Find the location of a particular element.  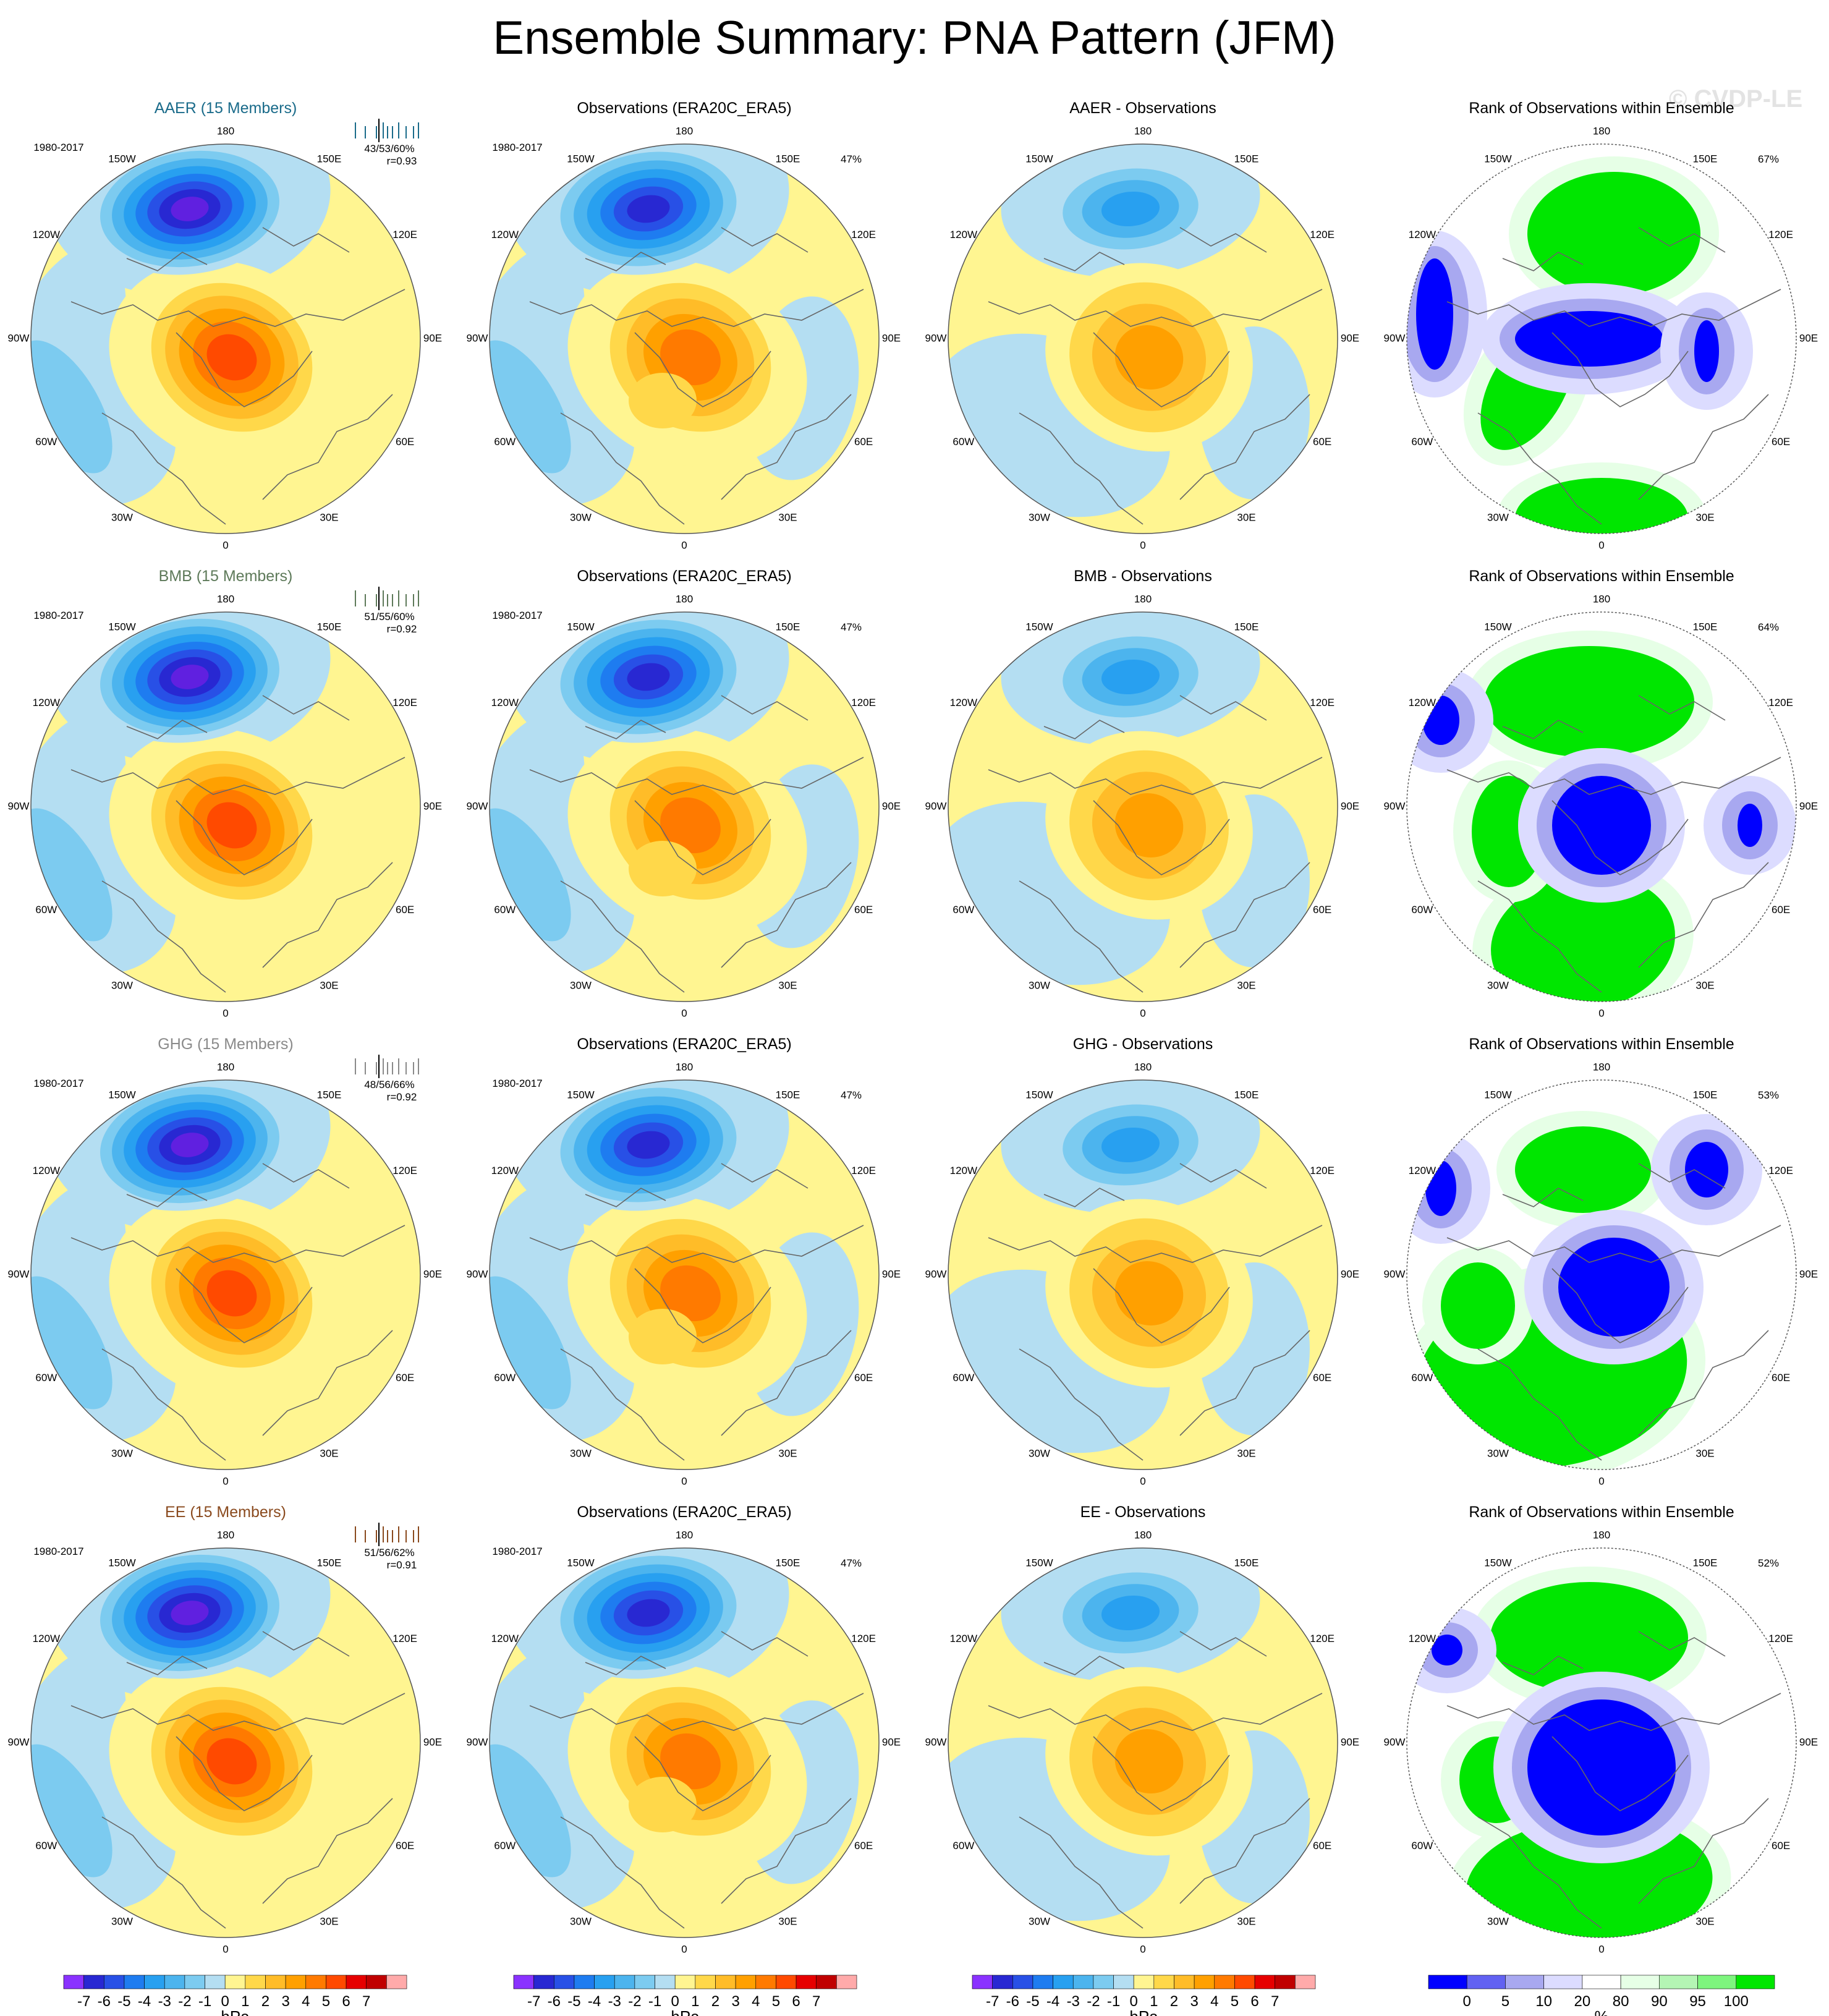

colorbar-tick: 4 is located at coordinates (306, 2001).